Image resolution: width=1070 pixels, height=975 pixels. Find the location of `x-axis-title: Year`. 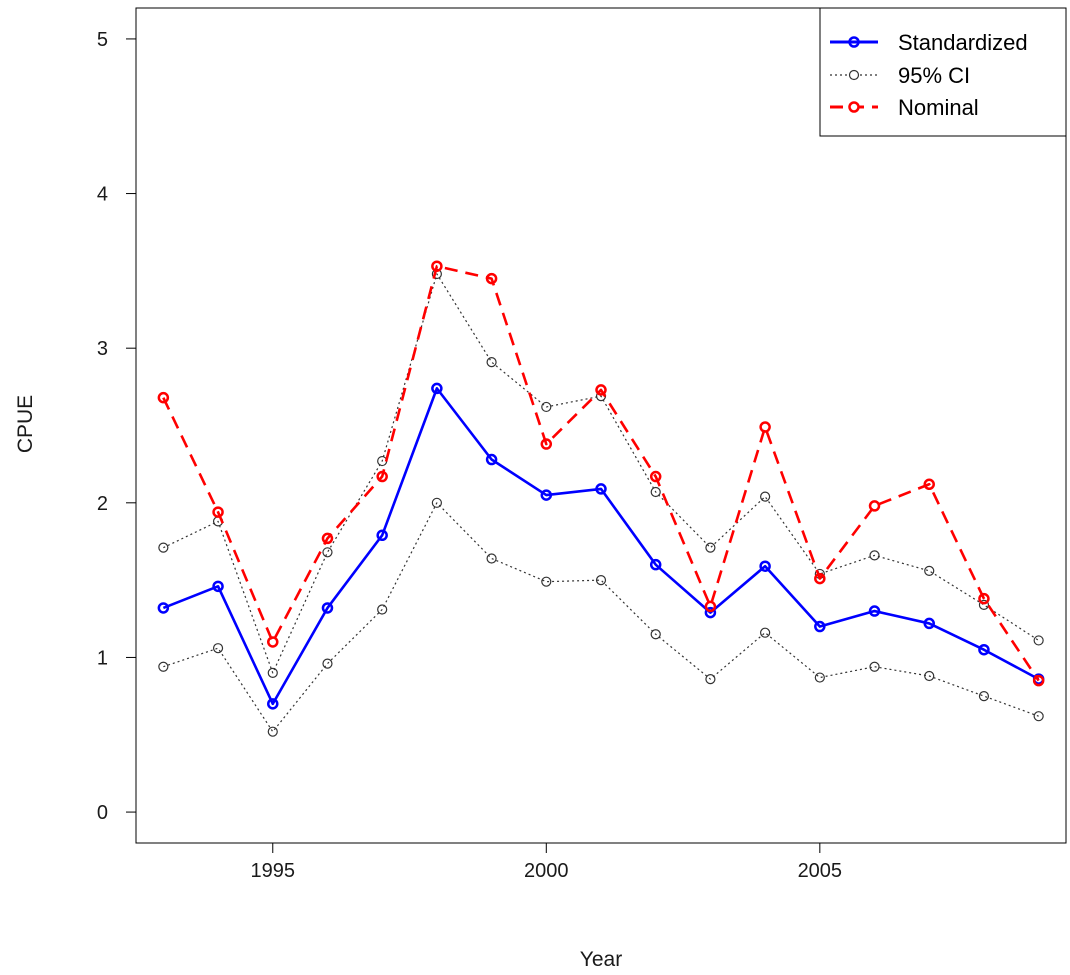

x-axis-title: Year is located at coordinates (601, 959).